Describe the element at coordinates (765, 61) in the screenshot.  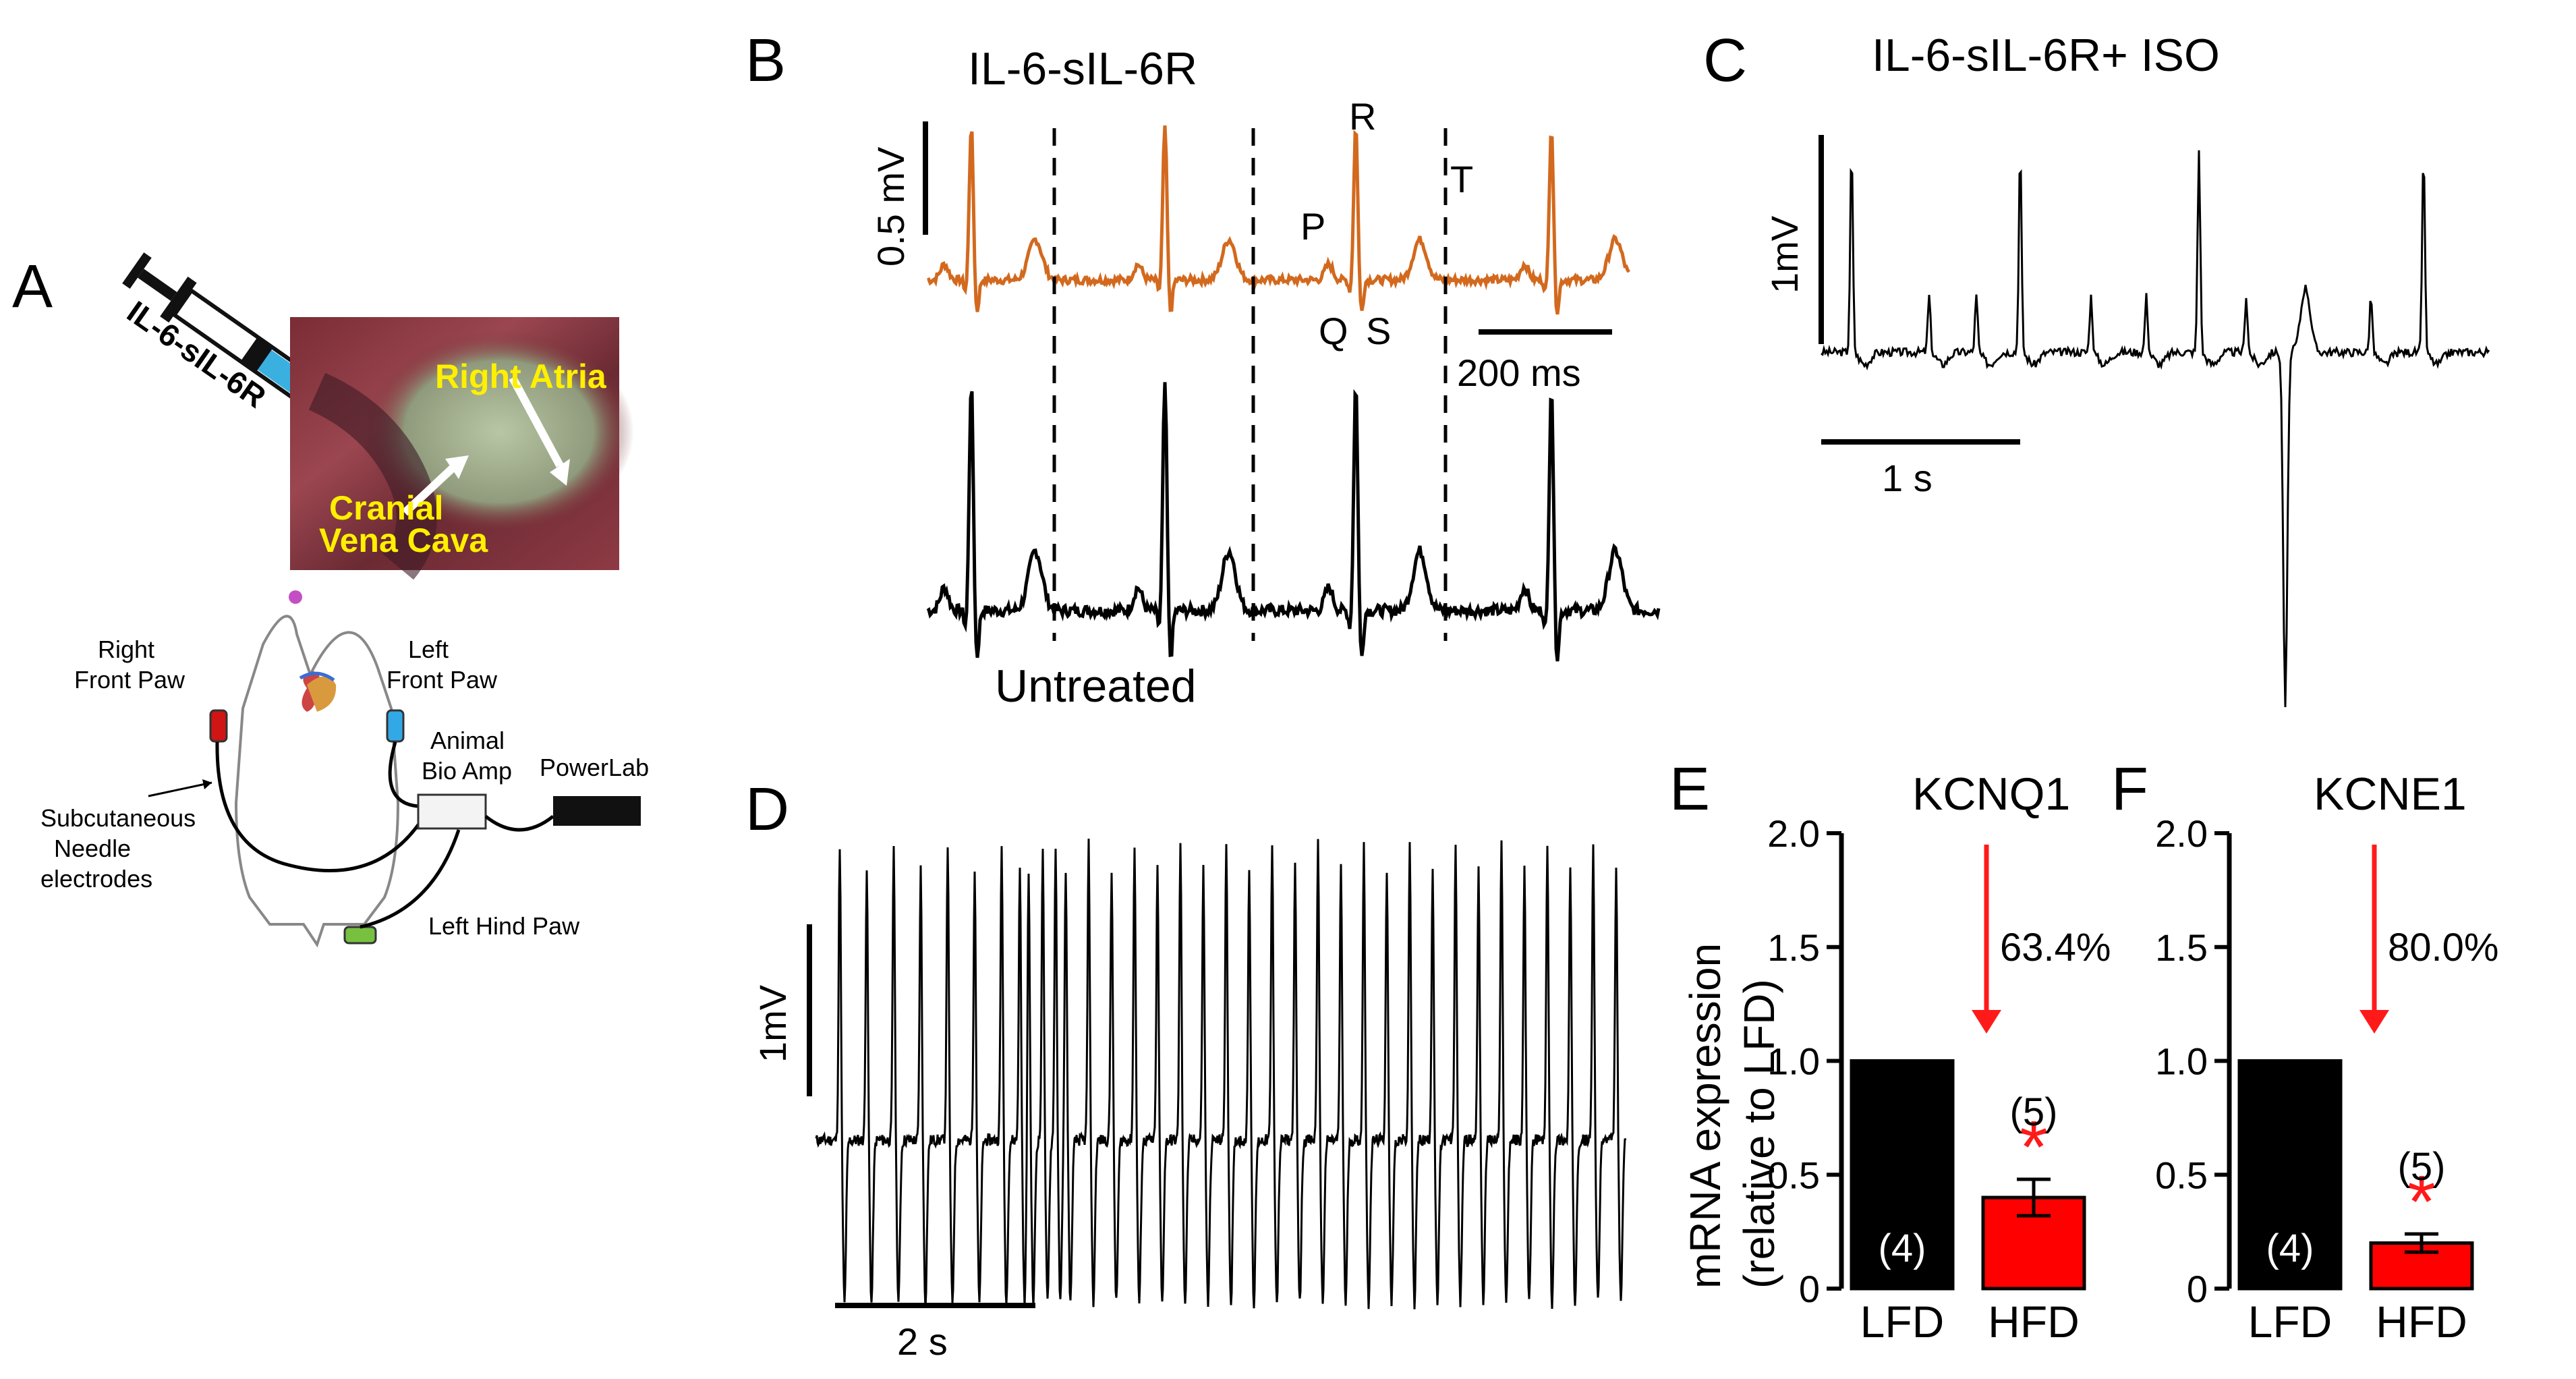
I see `panel-label-b: B` at that location.